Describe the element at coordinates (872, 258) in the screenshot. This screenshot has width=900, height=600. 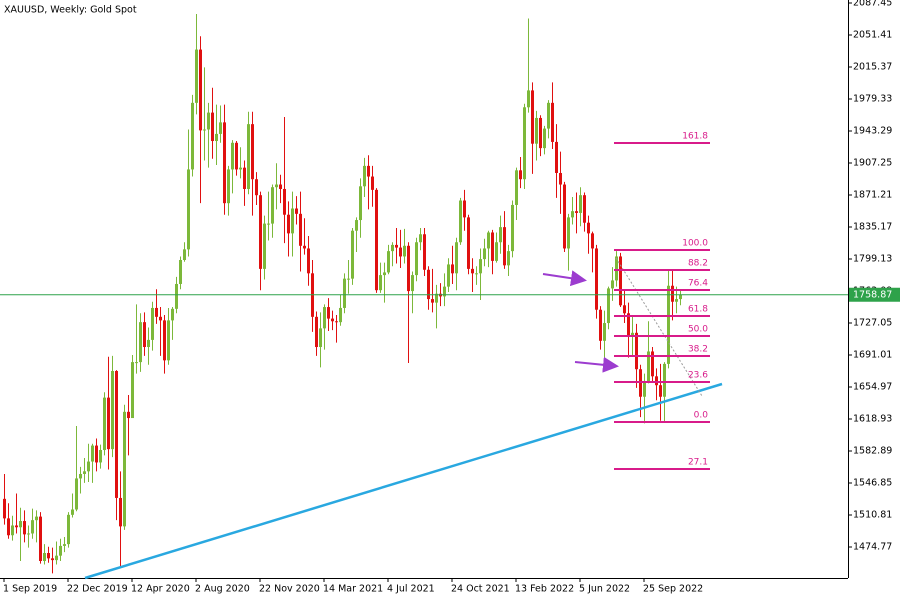
I see `y-tick-label: 1799.13` at that location.